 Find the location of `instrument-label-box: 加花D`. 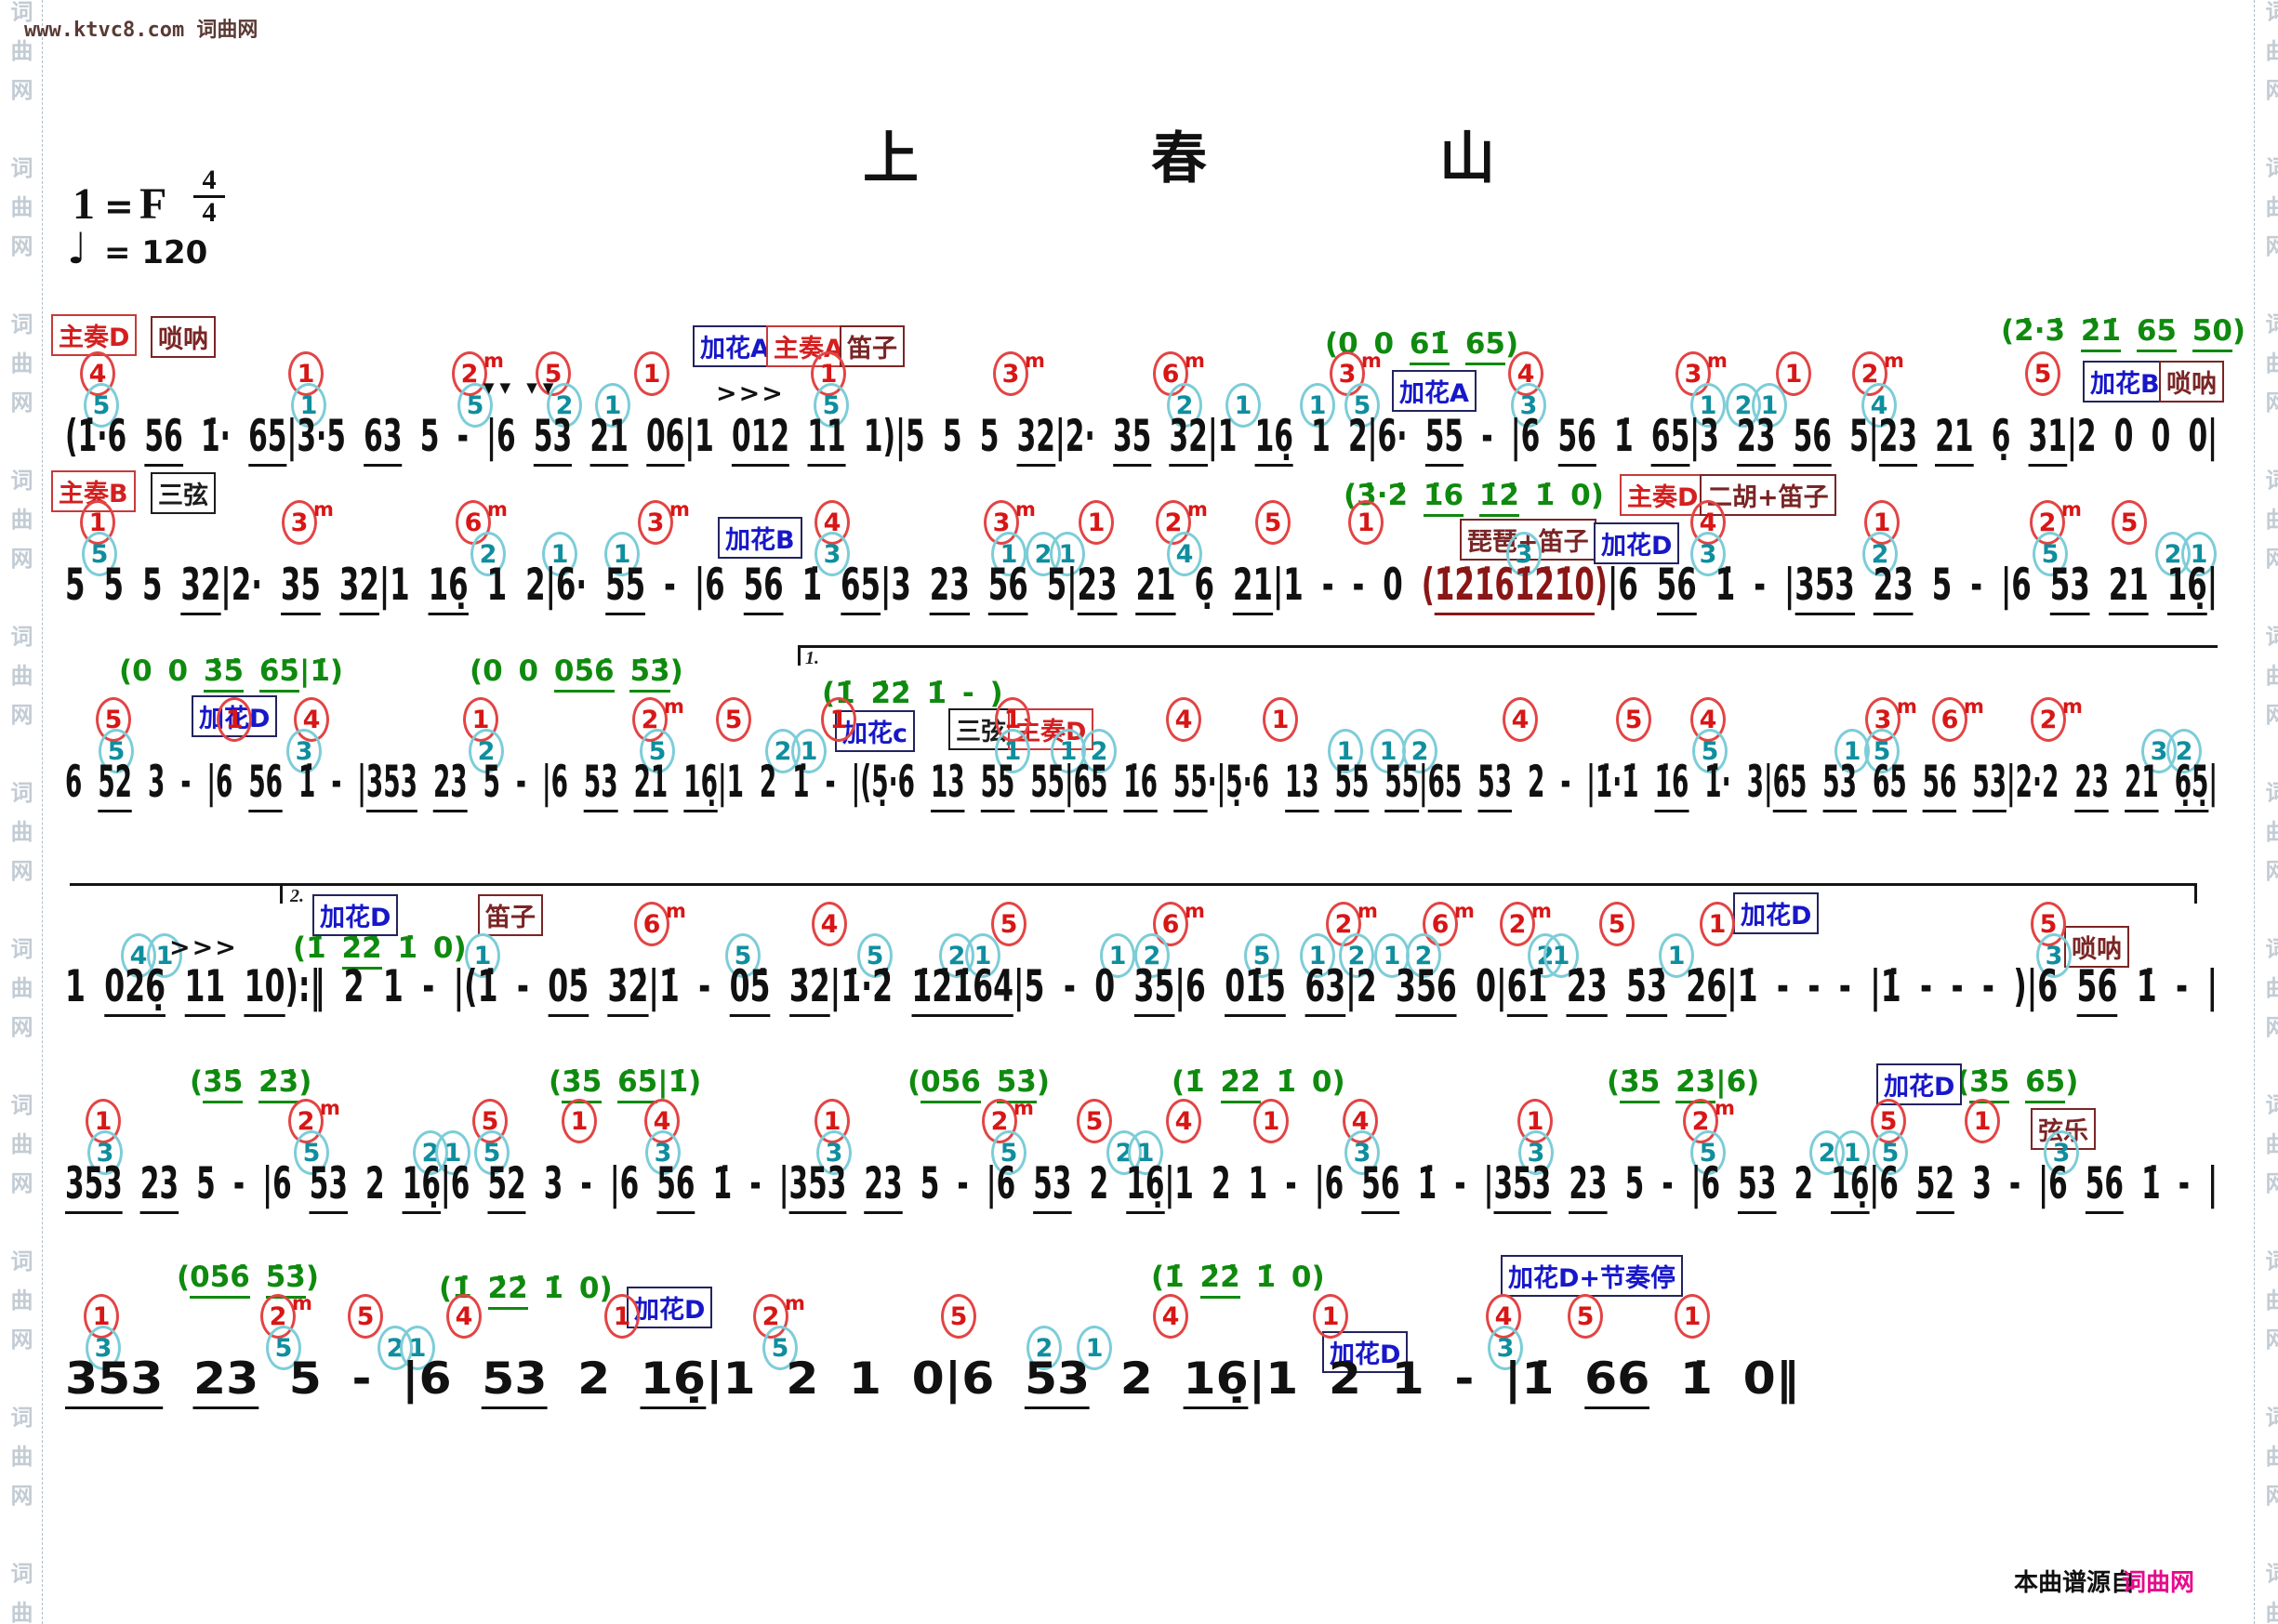

instrument-label-box: 加花D is located at coordinates (1919, 1084).